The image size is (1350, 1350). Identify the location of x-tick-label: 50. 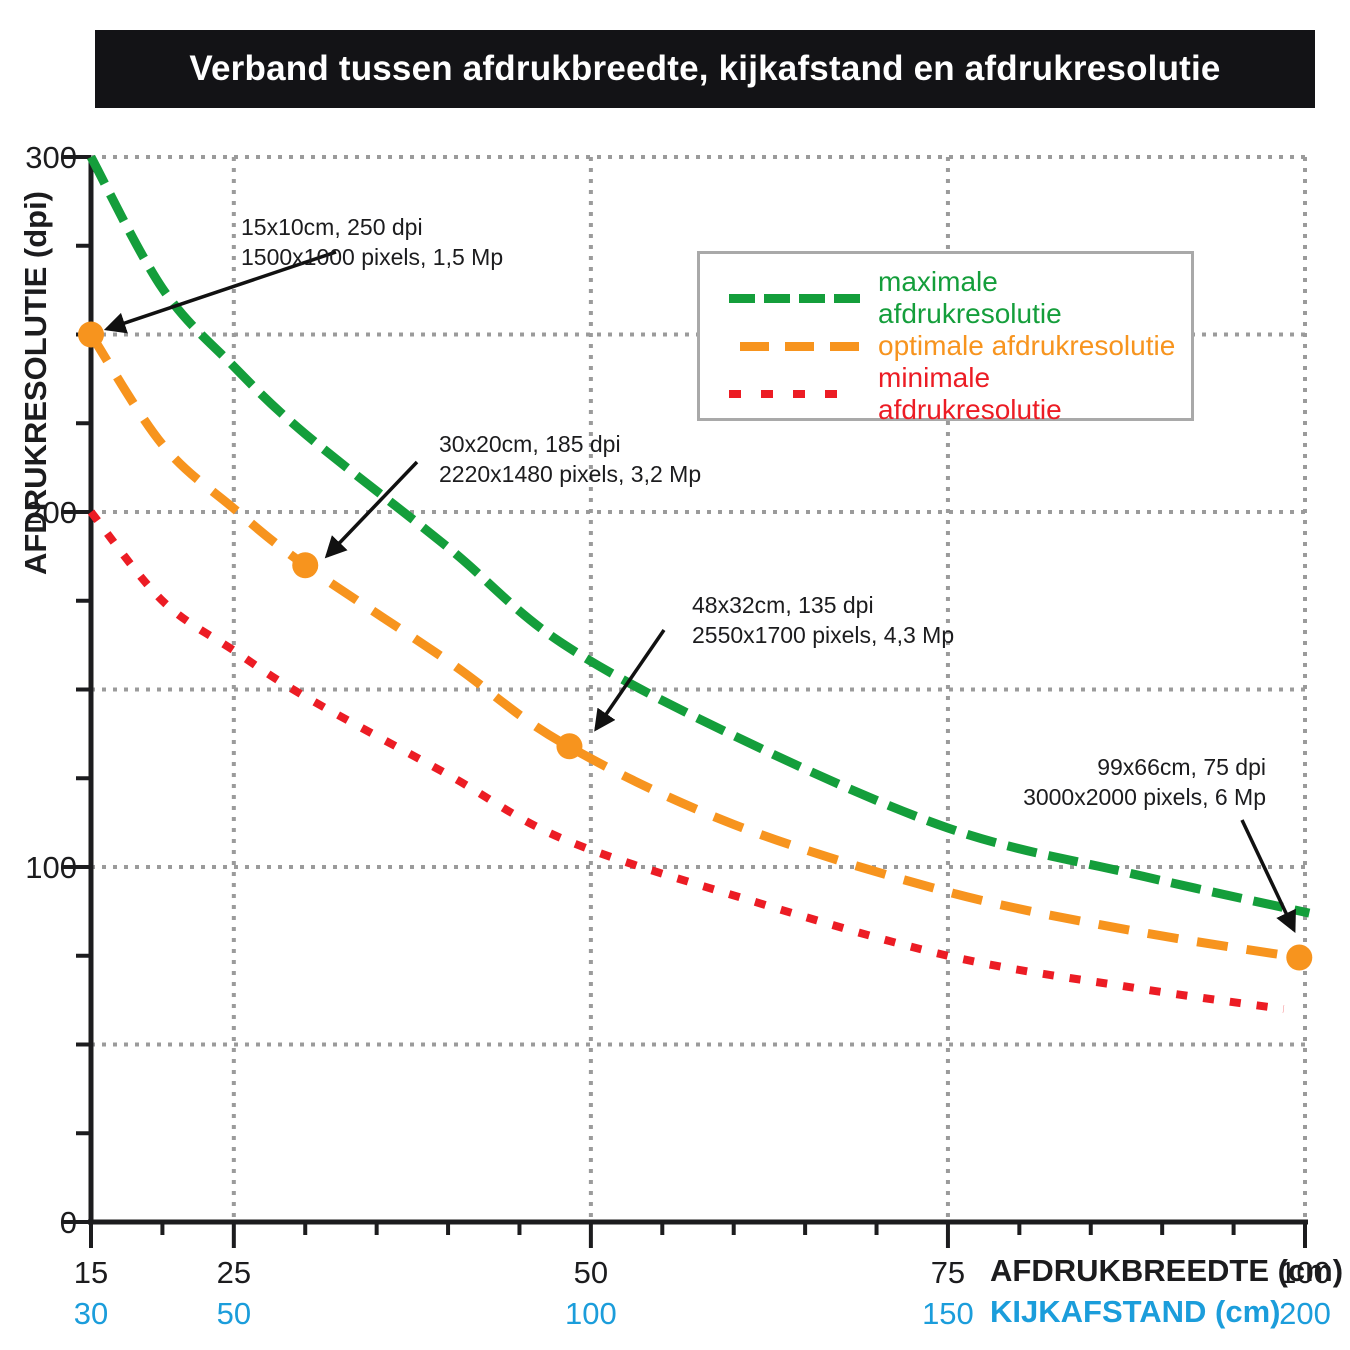
(591, 1272).